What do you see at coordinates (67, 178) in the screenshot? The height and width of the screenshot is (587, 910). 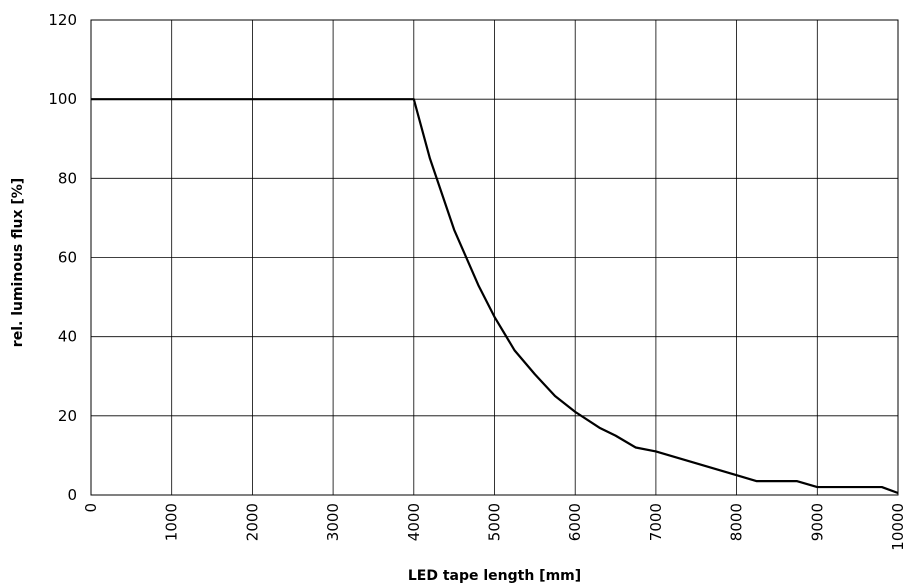 I see `y-tick-label: 80` at bounding box center [67, 178].